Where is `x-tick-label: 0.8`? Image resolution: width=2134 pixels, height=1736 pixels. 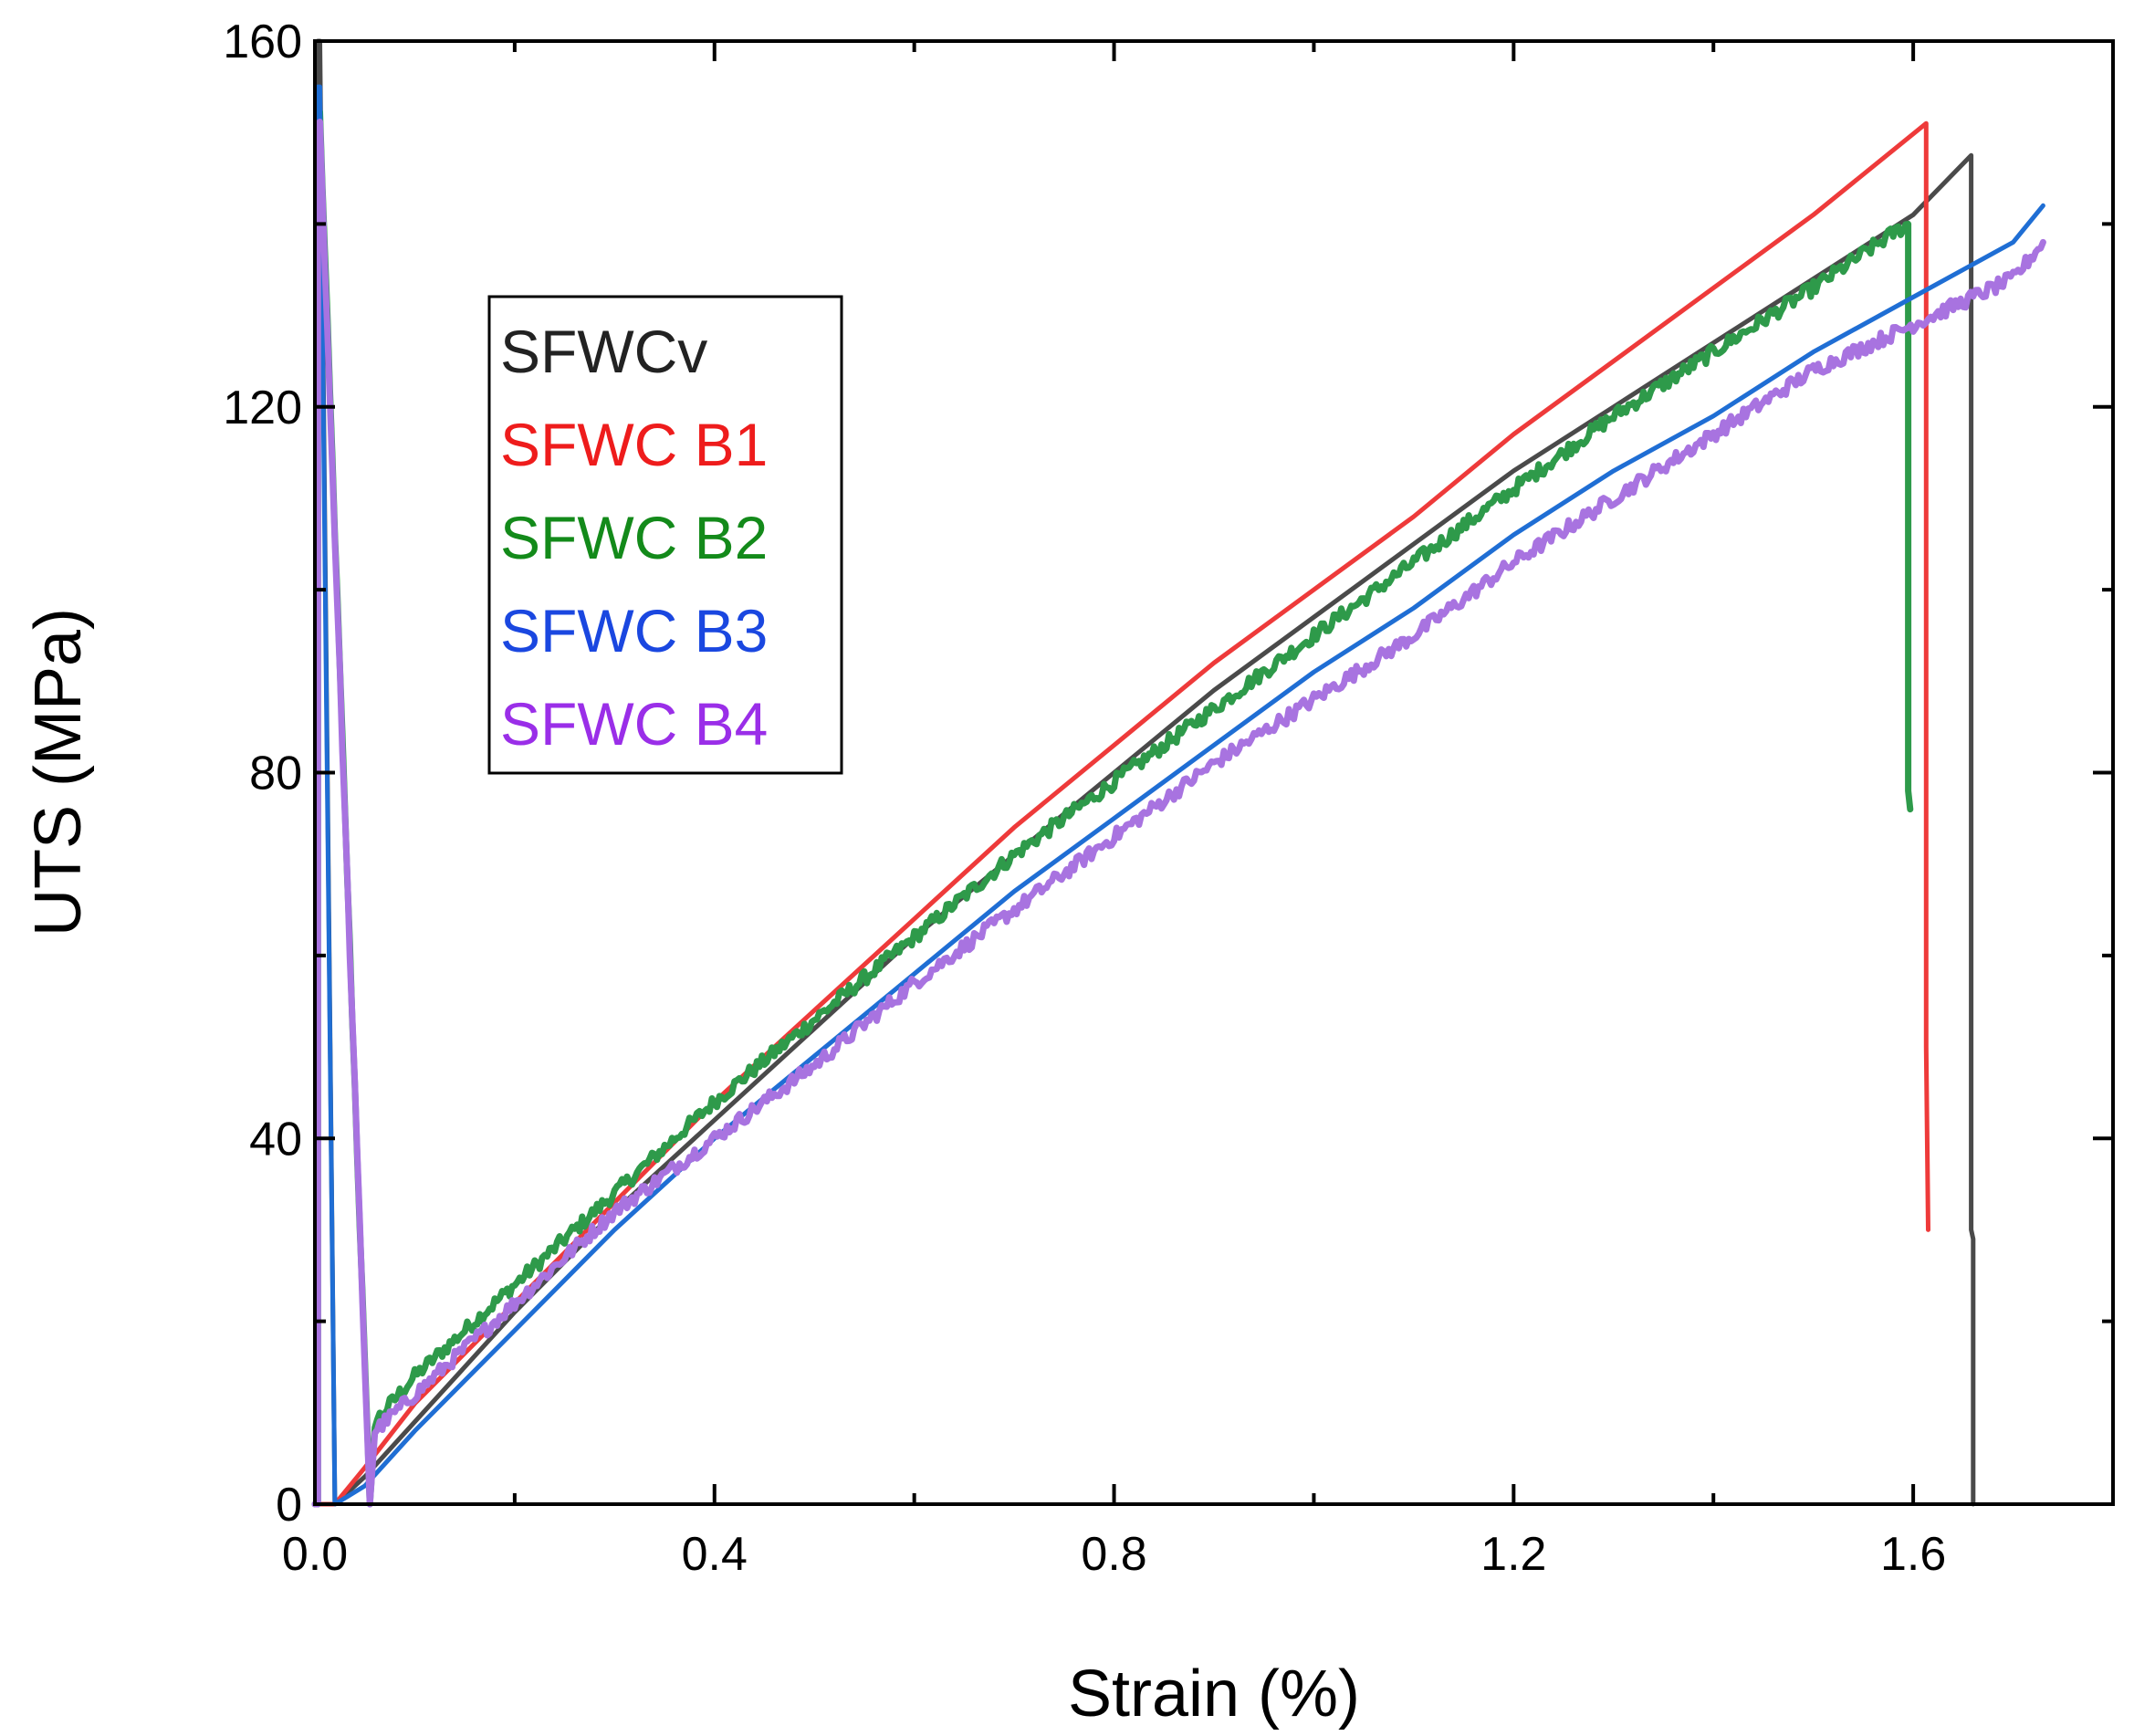
x-tick-label: 0.8 is located at coordinates (1113, 1554).